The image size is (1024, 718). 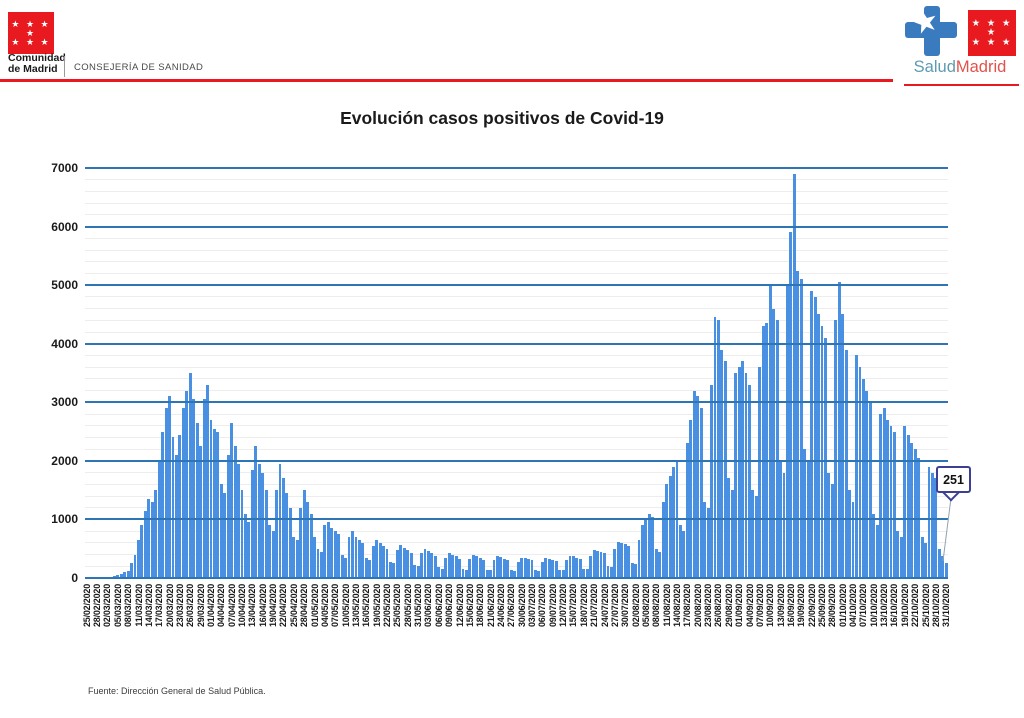 I want to click on x-axis-tick-label: 09/06/2020, so click(x=449, y=606).